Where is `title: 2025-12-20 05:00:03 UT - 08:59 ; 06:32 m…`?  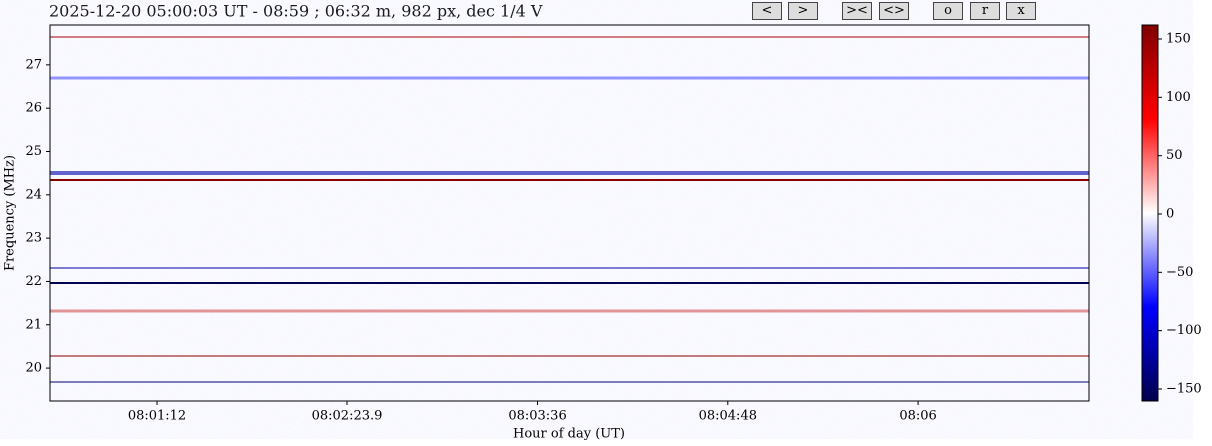 title: 2025-12-20 05:00:03 UT - 08:59 ; 06:32 m… is located at coordinates (296, 11).